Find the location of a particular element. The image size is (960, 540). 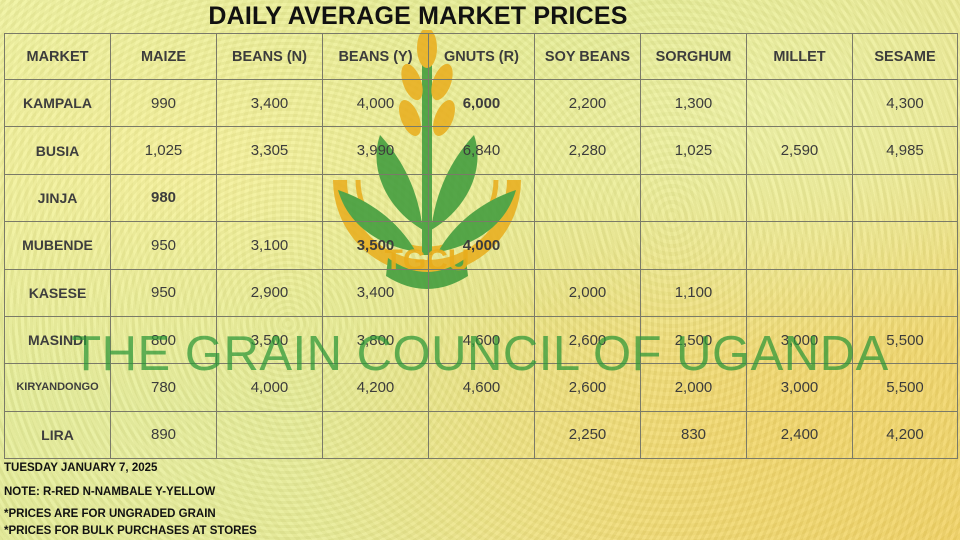

price-cell: 2,500 is located at coordinates (693, 340).